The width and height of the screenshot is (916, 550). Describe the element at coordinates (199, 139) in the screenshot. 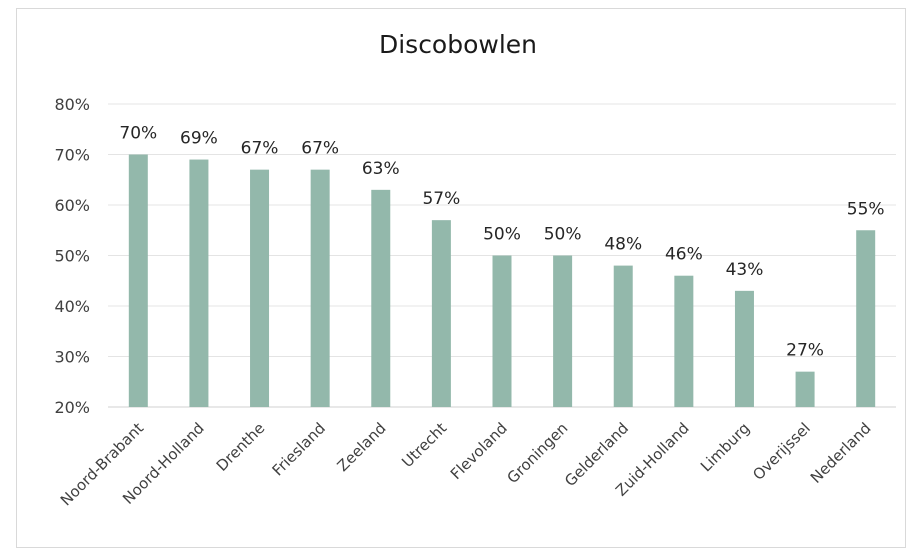

I see `data-label: 69%` at that location.